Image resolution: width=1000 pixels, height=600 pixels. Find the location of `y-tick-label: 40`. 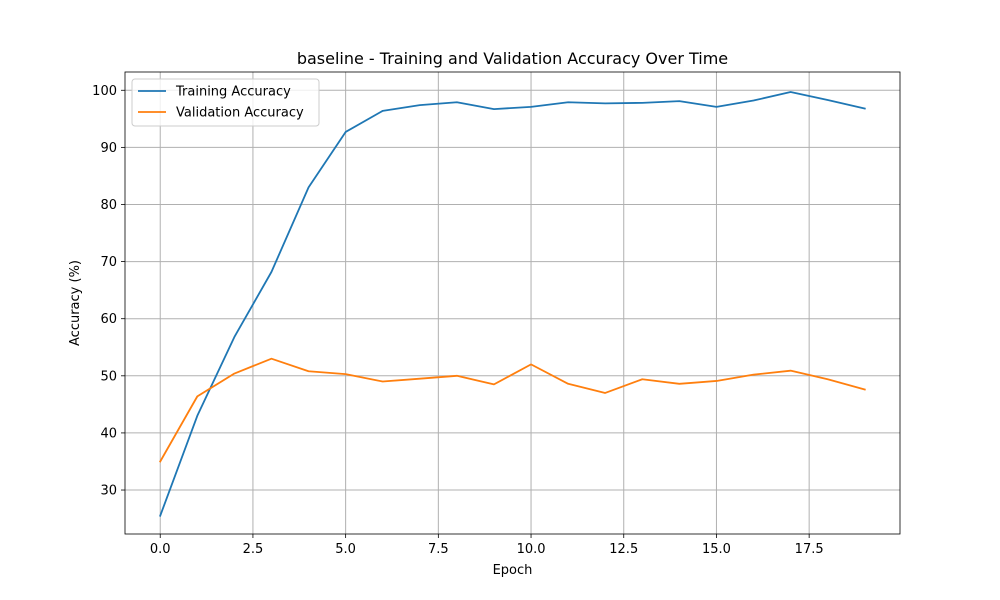

y-tick-label: 40 is located at coordinates (108, 433).